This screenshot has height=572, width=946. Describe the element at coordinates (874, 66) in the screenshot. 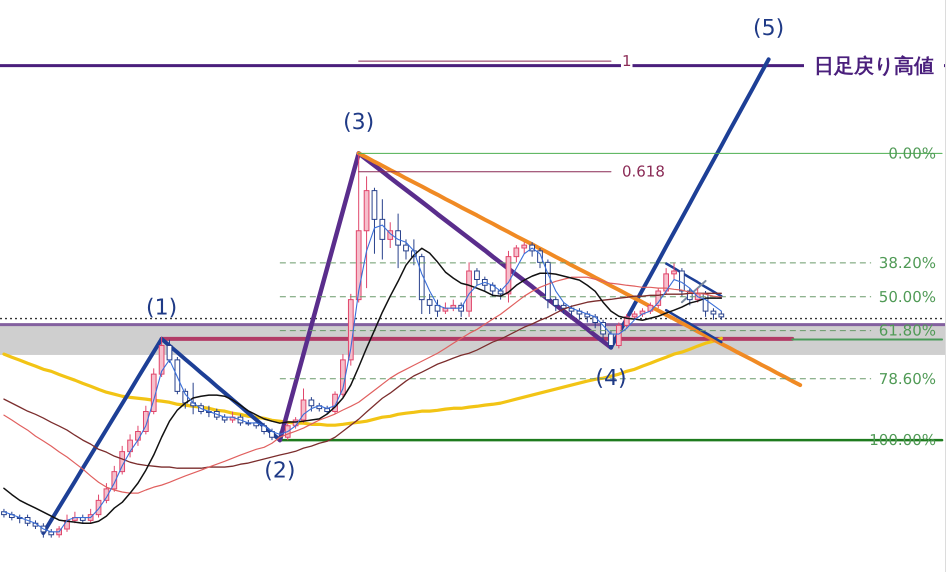

I see `ref-line-label: 日足戻り高値` at that location.